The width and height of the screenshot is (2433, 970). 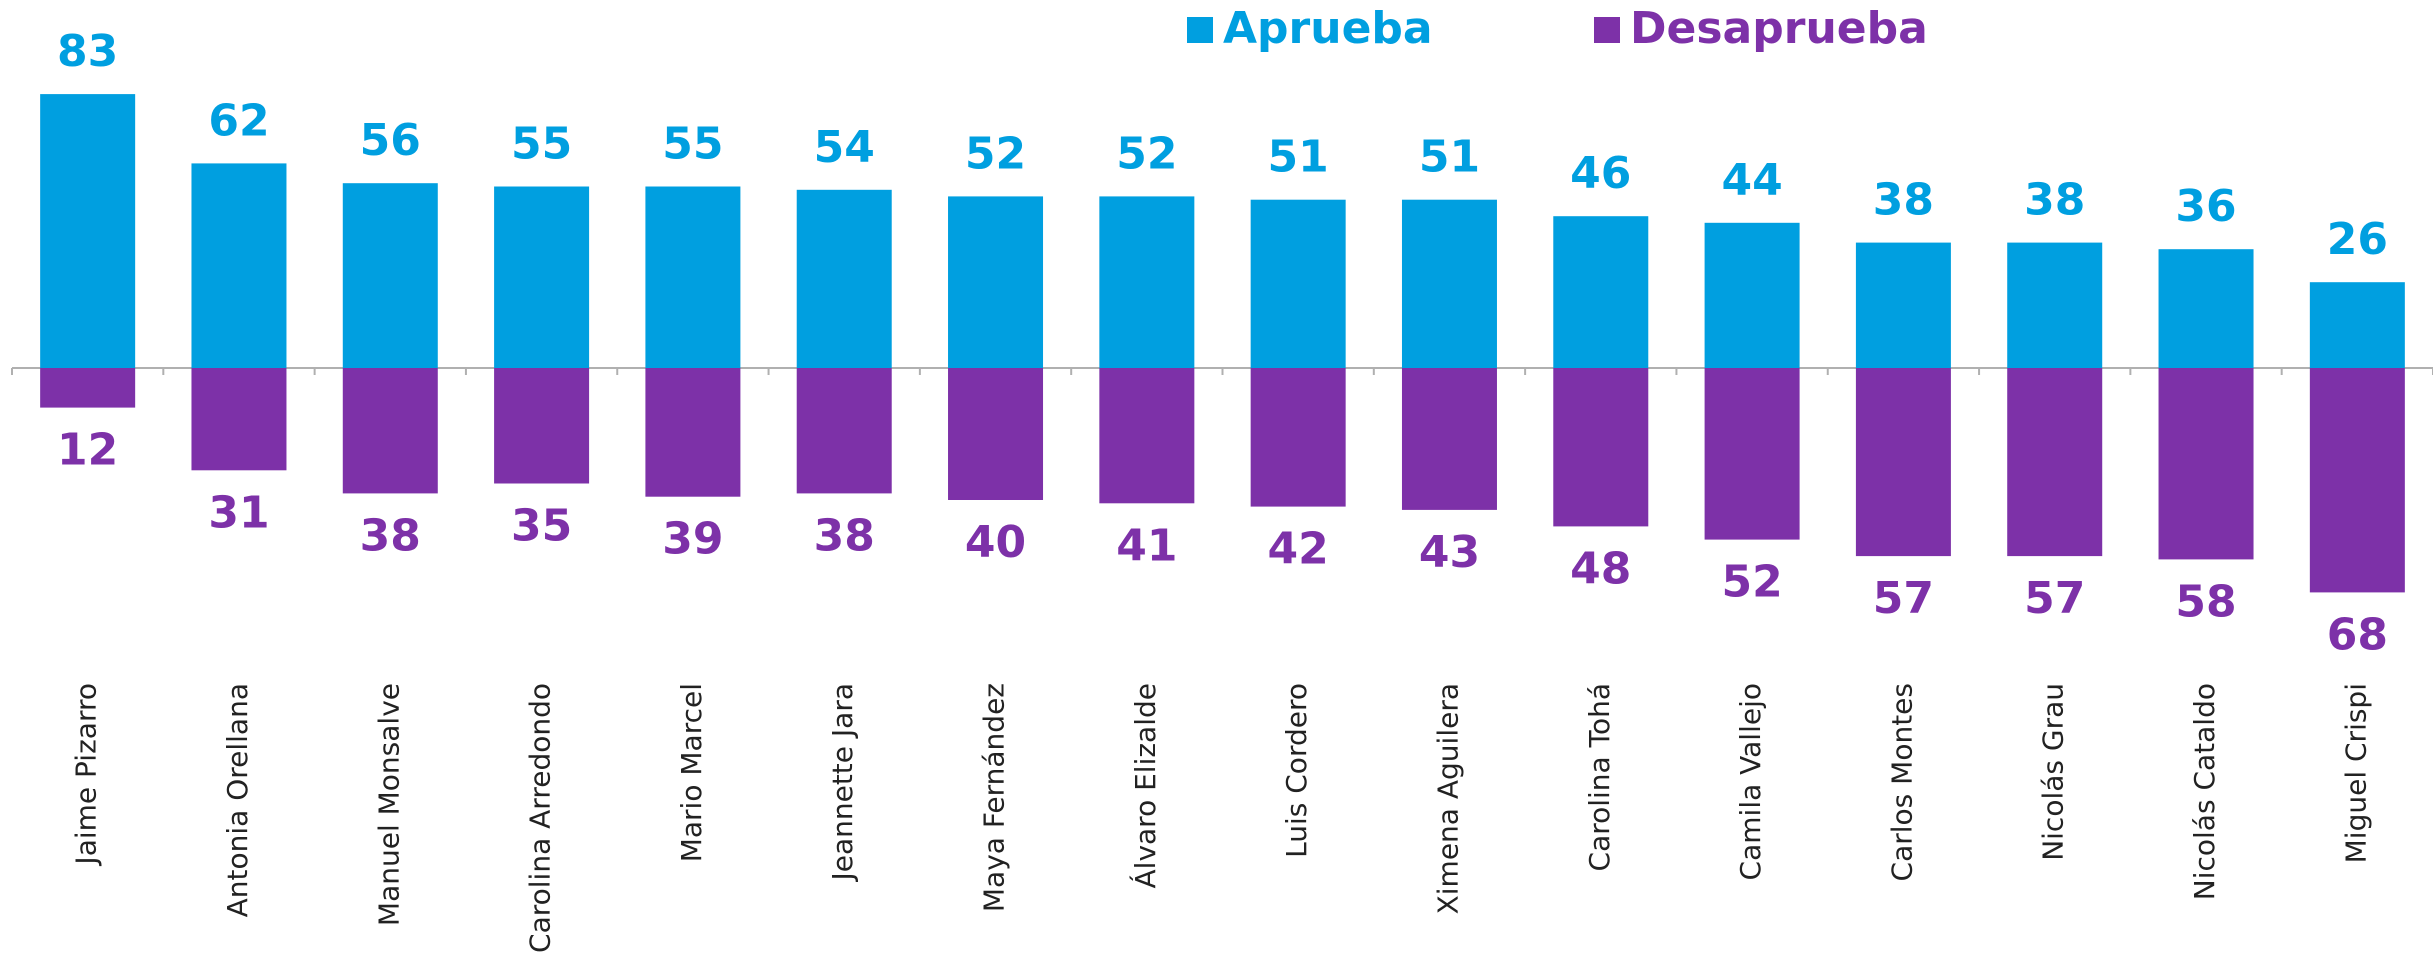 I want to click on legend-label: Aprueba, so click(x=1328, y=28).